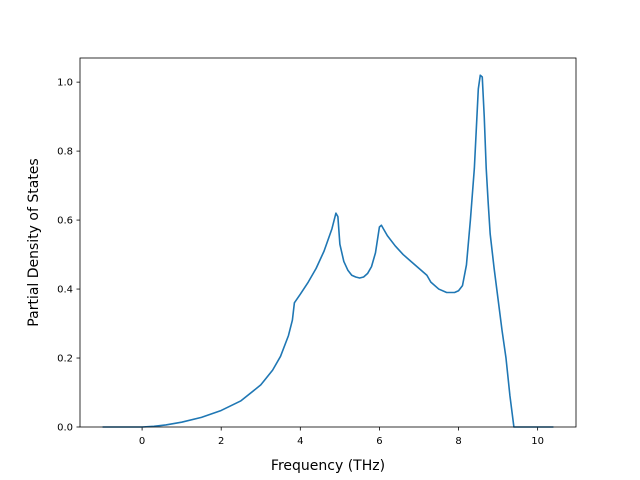  I want to click on y-axis-label: Partial Density of States, so click(34, 242).